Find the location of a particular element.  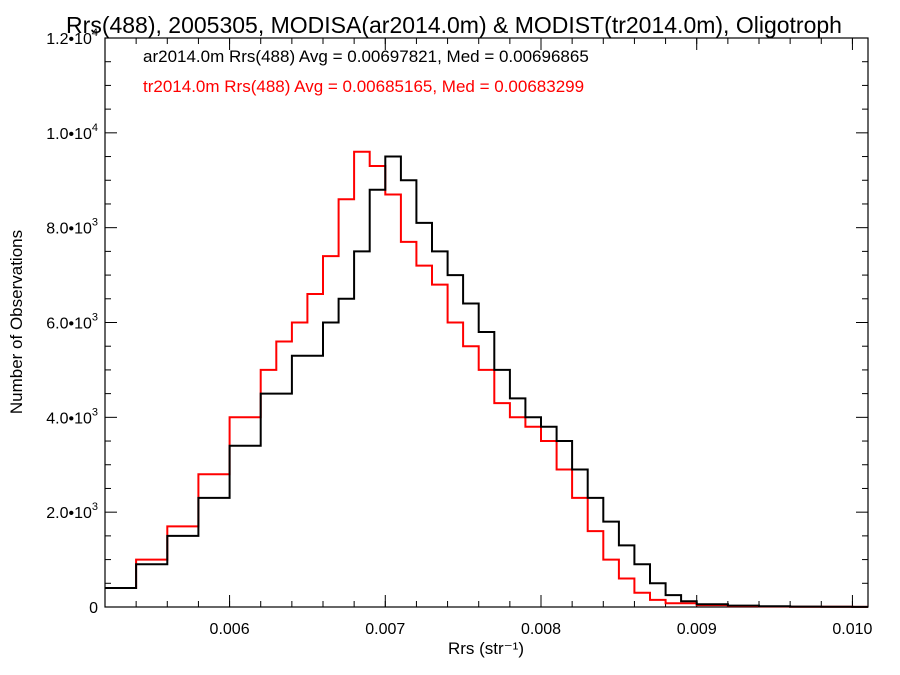

y-tick-label: 8.0•103 is located at coordinates (72, 227).